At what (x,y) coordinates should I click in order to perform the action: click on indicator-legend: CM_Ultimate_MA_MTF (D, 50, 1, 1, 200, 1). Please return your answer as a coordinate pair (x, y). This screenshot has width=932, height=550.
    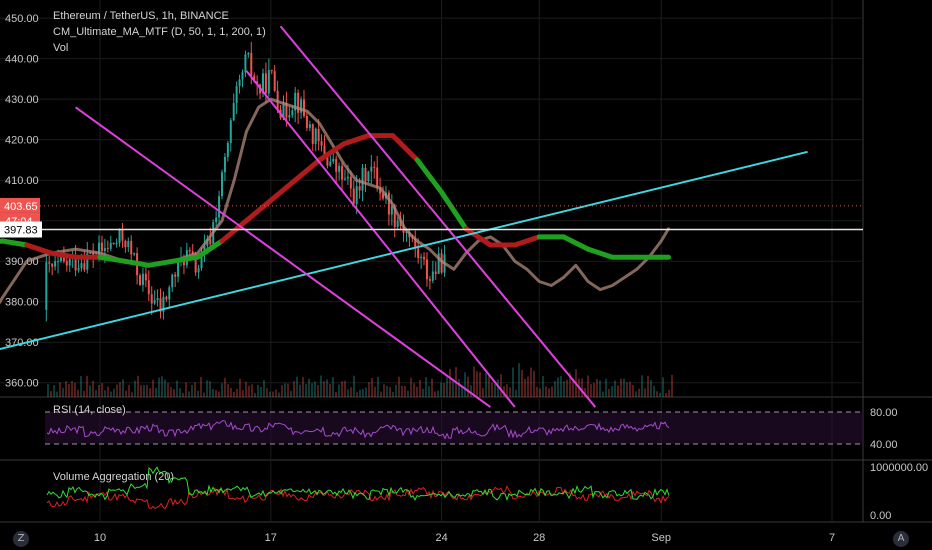
    Looking at the image, I should click on (159, 32).